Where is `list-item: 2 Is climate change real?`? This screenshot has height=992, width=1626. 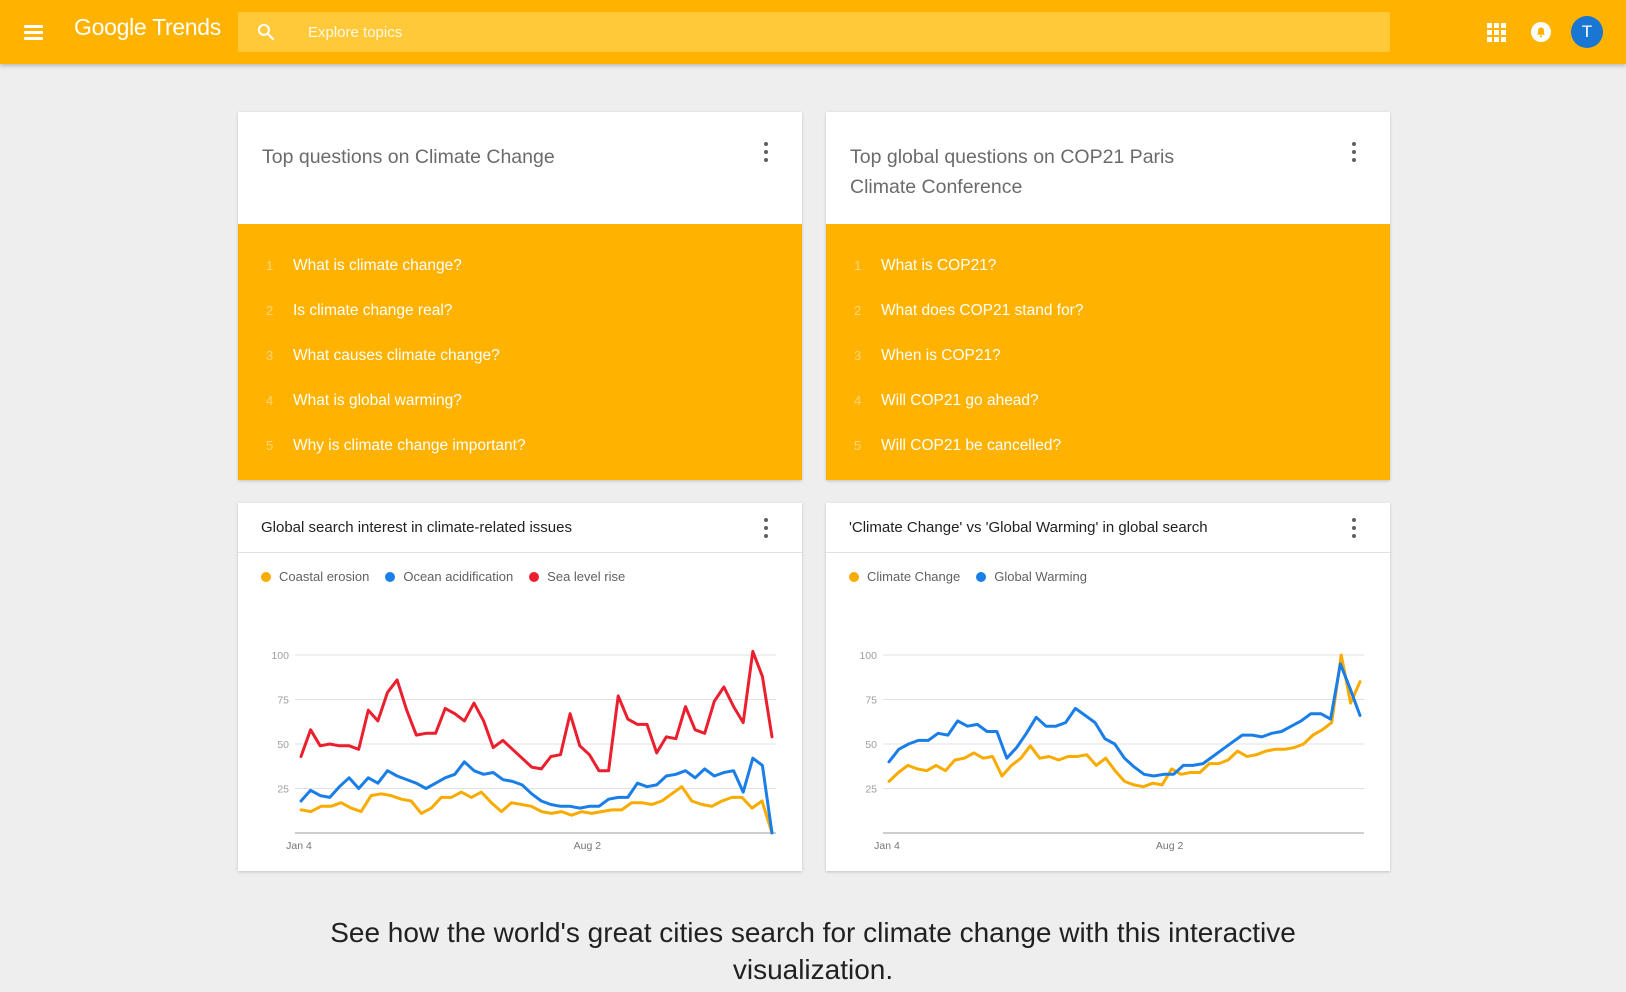
list-item: 2 Is climate change real? is located at coordinates (520, 310).